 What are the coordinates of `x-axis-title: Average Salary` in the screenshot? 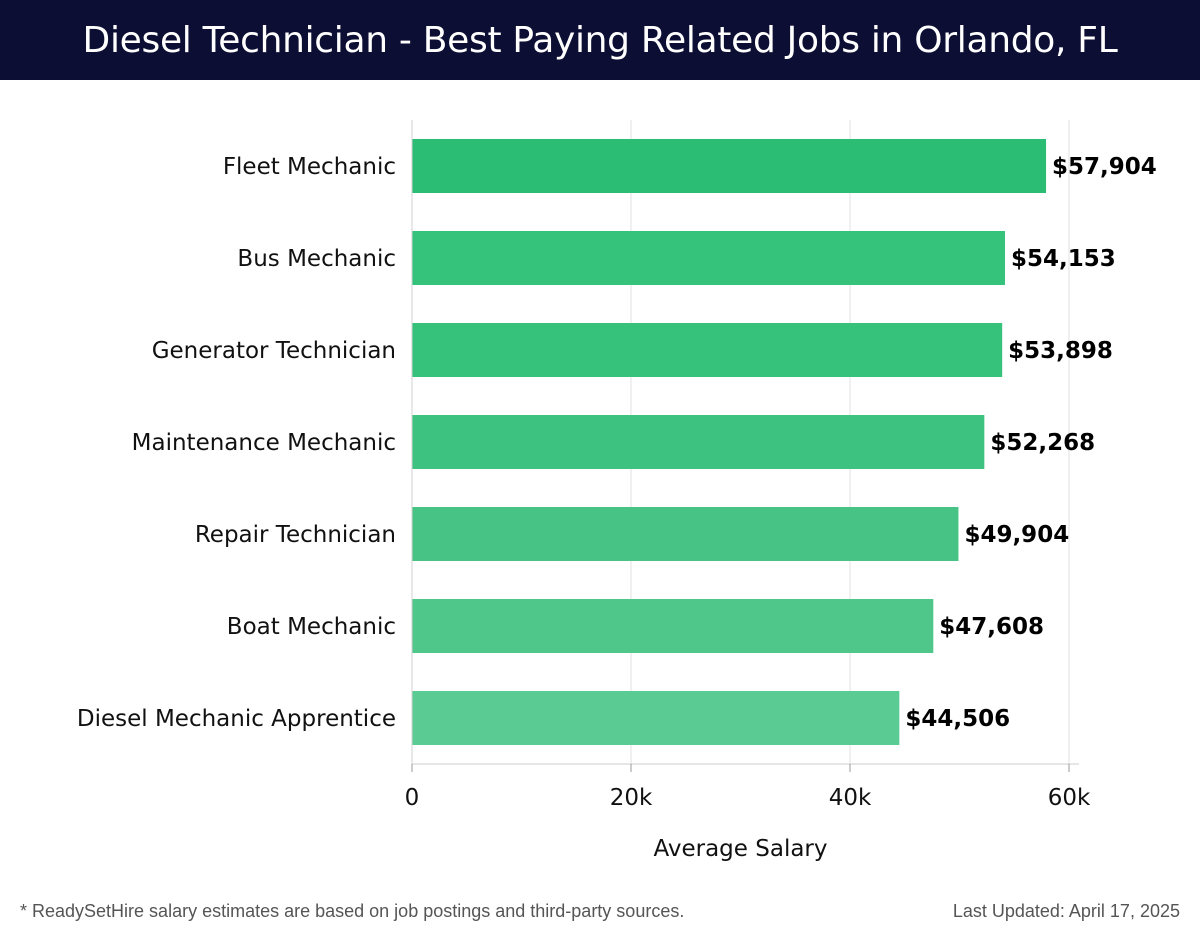 It's located at (740, 849).